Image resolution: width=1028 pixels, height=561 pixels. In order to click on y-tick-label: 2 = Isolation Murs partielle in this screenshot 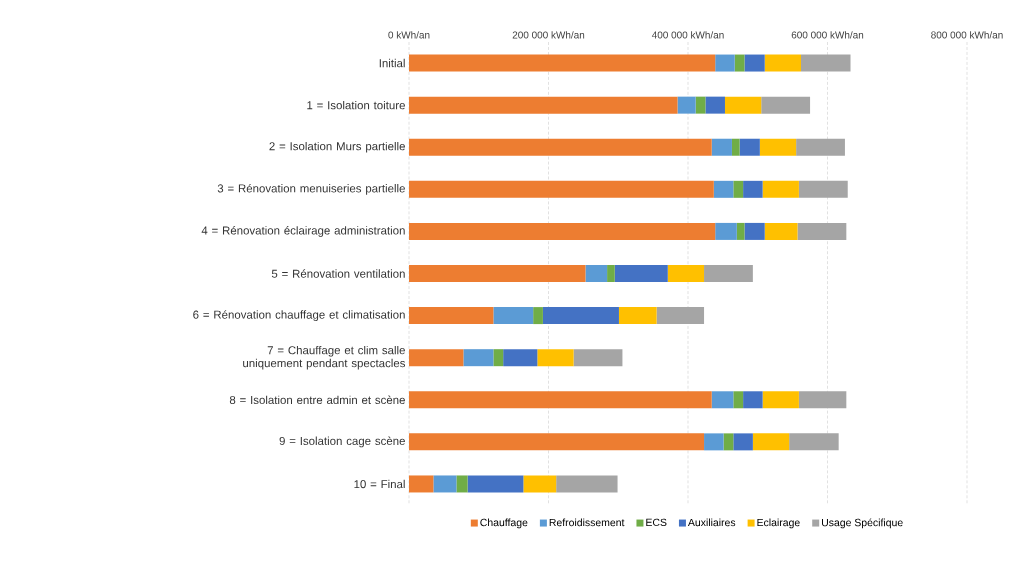, I will do `click(337, 147)`.